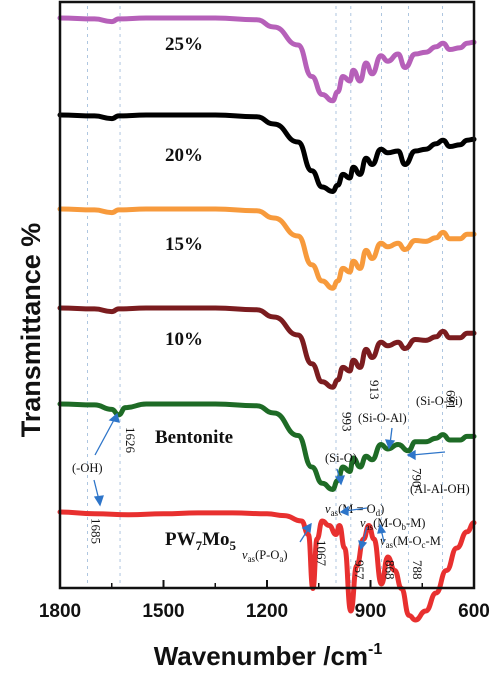  What do you see at coordinates (346, 422) in the screenshot?
I see `peak-label: 993` at bounding box center [346, 422].